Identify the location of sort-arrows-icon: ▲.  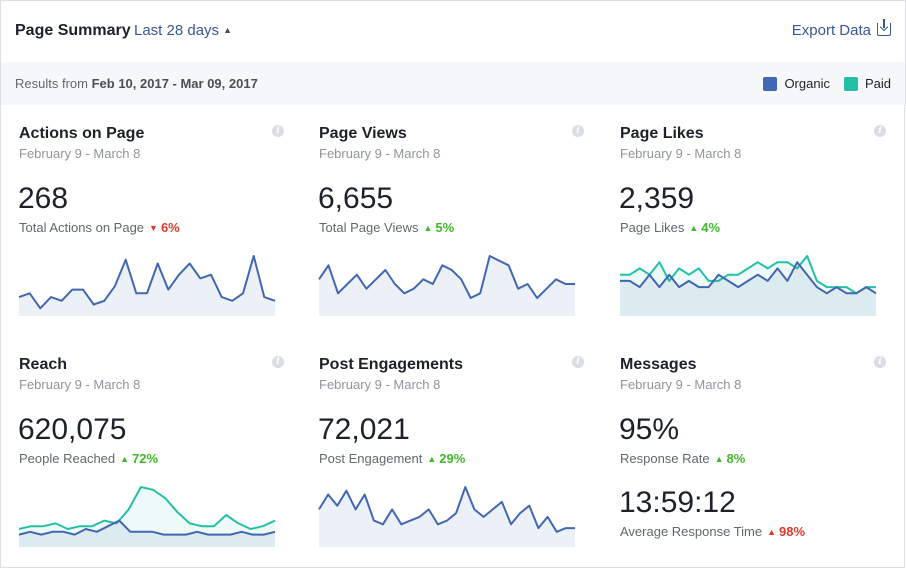
(227, 30).